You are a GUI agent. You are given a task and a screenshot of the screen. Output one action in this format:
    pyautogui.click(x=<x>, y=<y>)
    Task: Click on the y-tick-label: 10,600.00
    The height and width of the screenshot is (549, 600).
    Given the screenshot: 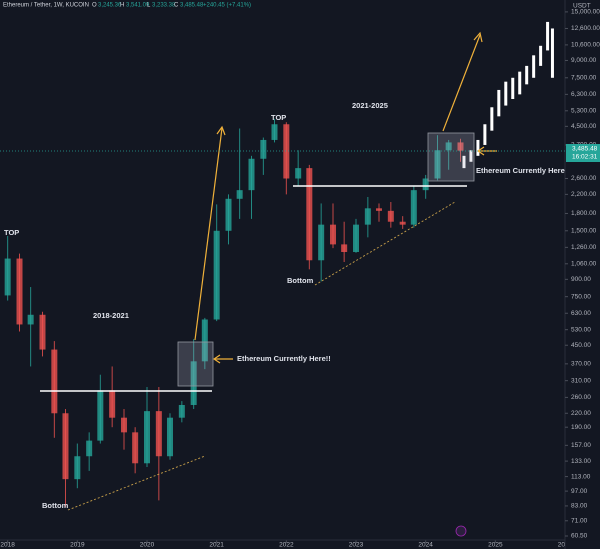 What is the action you would take?
    pyautogui.click(x=585, y=45)
    